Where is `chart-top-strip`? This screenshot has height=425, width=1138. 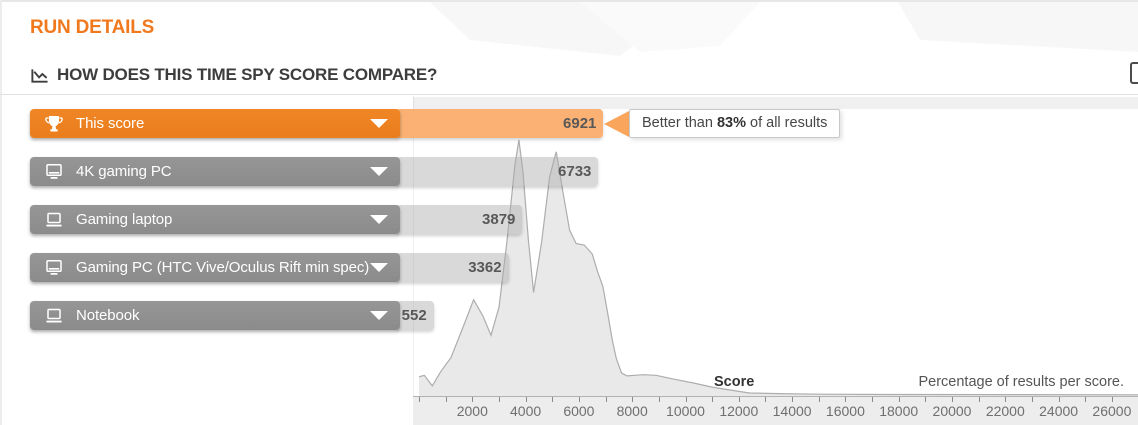
chart-top-strip is located at coordinates (775, 103).